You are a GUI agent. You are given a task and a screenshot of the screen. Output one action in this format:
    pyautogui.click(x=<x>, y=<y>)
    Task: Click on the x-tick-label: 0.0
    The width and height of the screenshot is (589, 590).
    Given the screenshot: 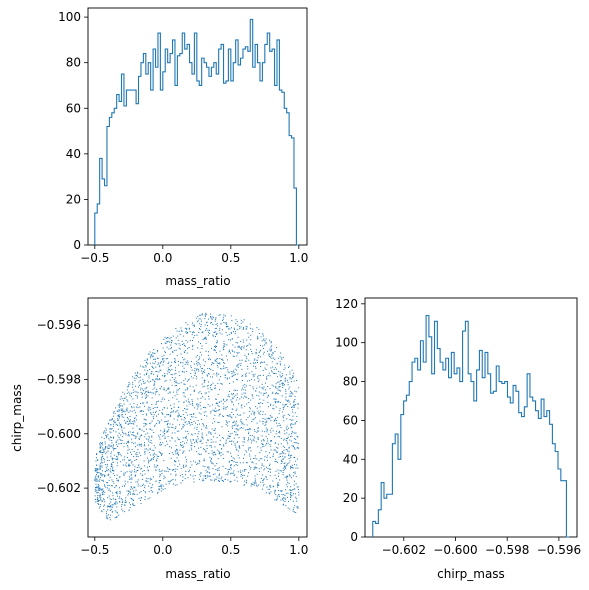 What is the action you would take?
    pyautogui.click(x=162, y=550)
    